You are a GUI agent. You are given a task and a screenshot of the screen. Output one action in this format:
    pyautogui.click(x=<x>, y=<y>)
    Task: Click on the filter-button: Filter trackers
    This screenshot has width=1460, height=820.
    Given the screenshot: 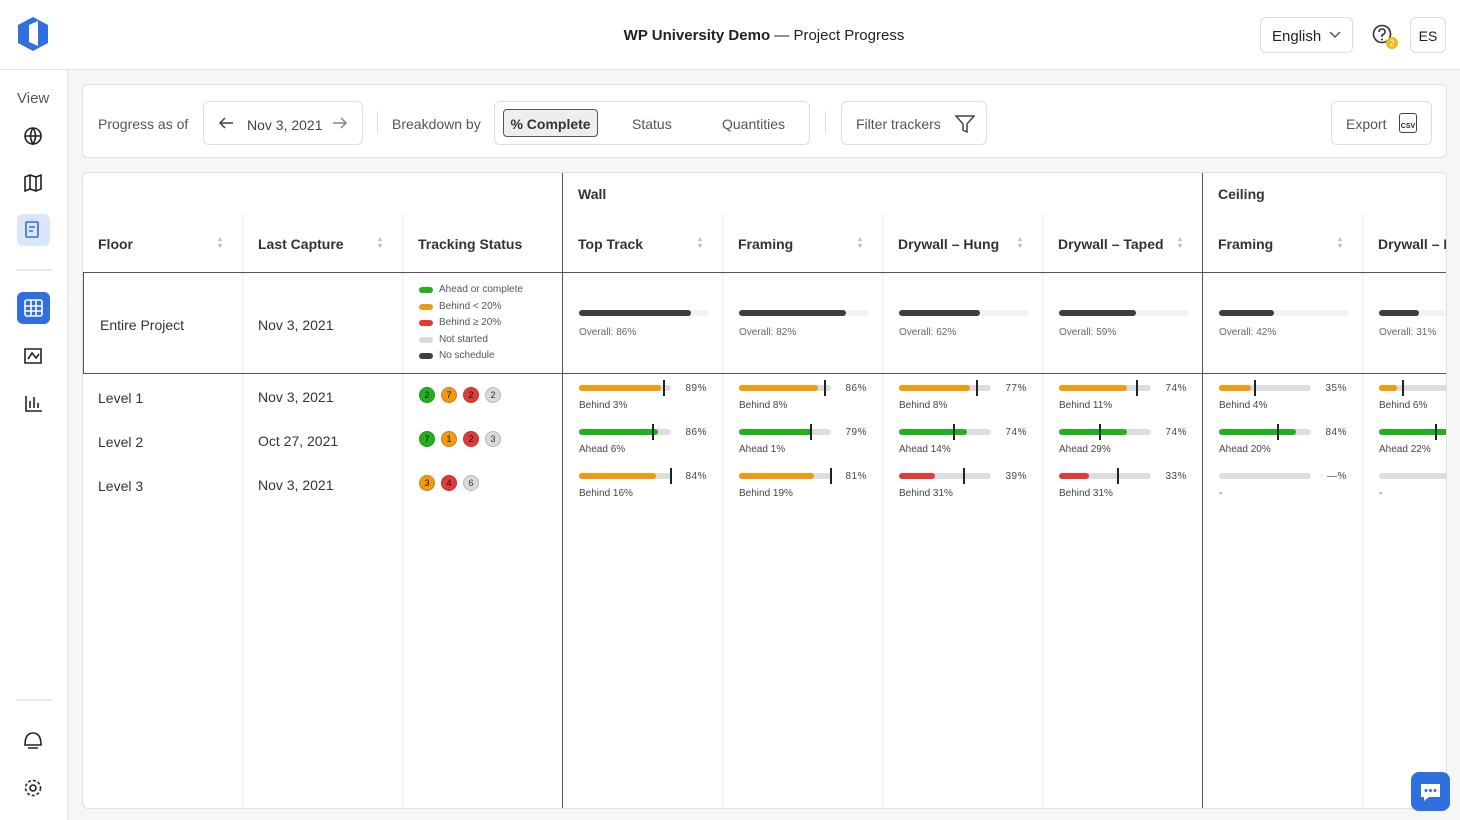 What is the action you would take?
    pyautogui.click(x=914, y=123)
    